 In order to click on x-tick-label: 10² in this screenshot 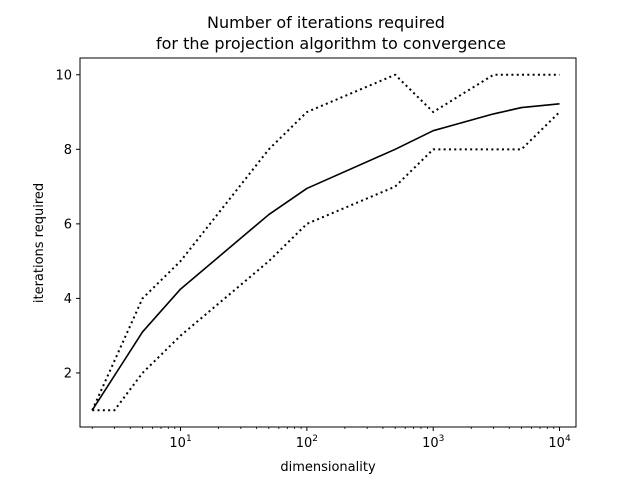, I will do `click(307, 442)`.